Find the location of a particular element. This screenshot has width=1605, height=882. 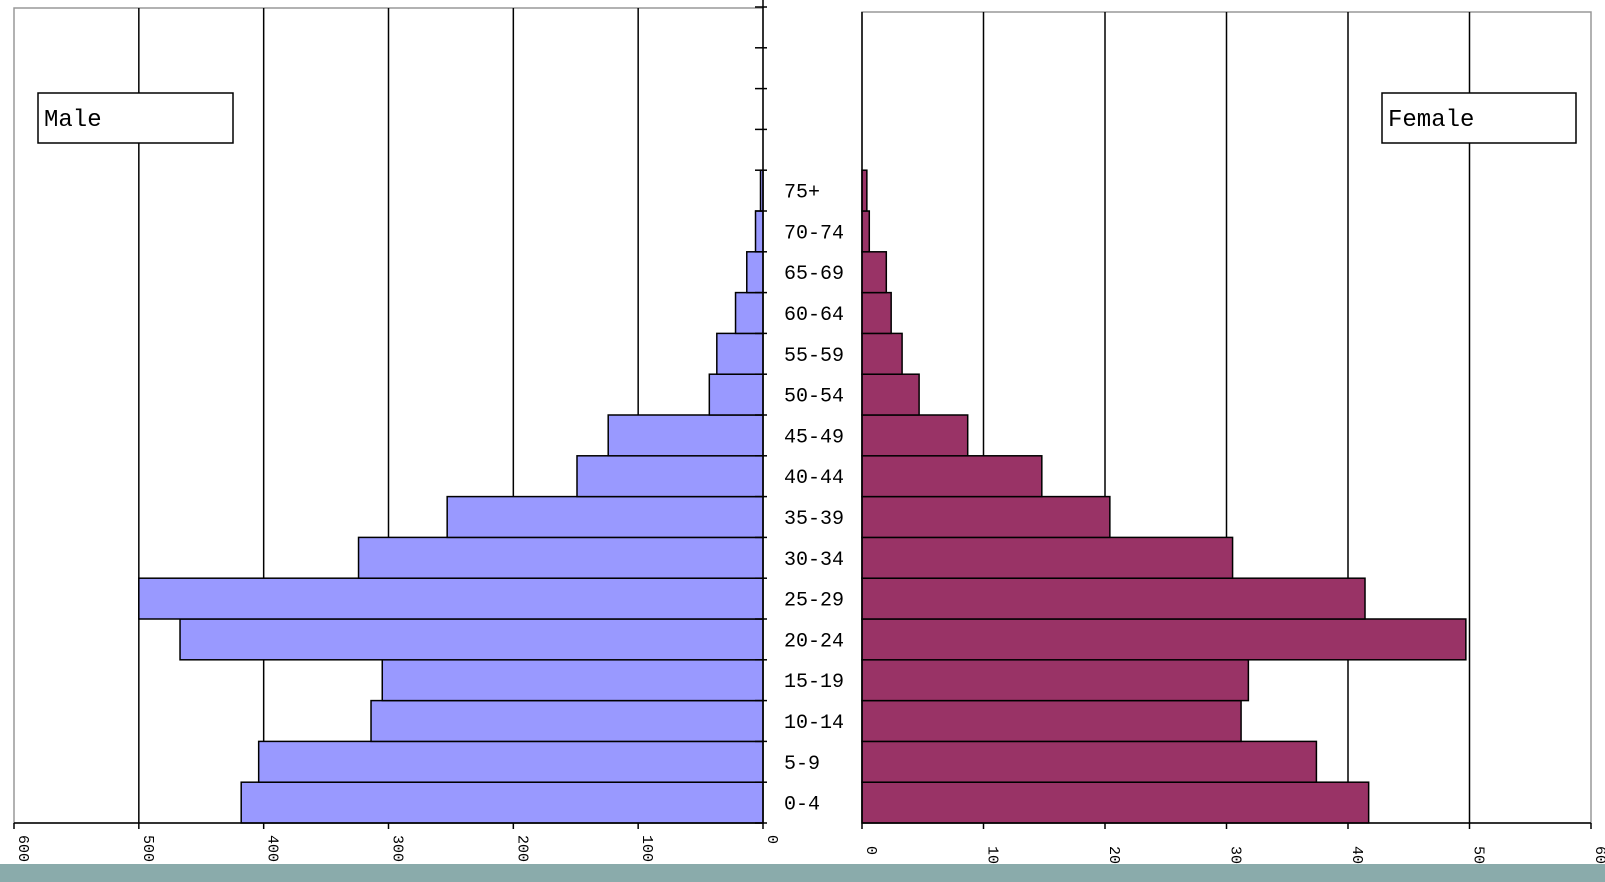

age-label-75+: 75+ is located at coordinates (802, 193).